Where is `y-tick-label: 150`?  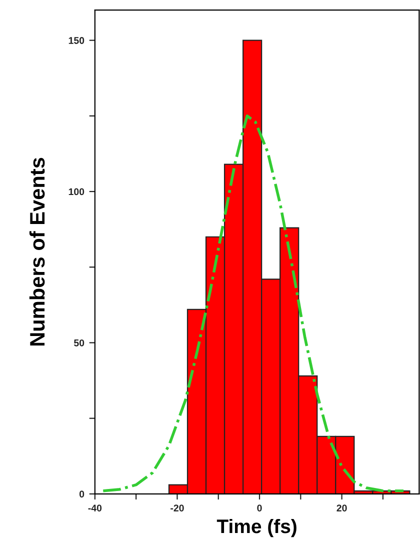 y-tick-label: 150 is located at coordinates (76, 40).